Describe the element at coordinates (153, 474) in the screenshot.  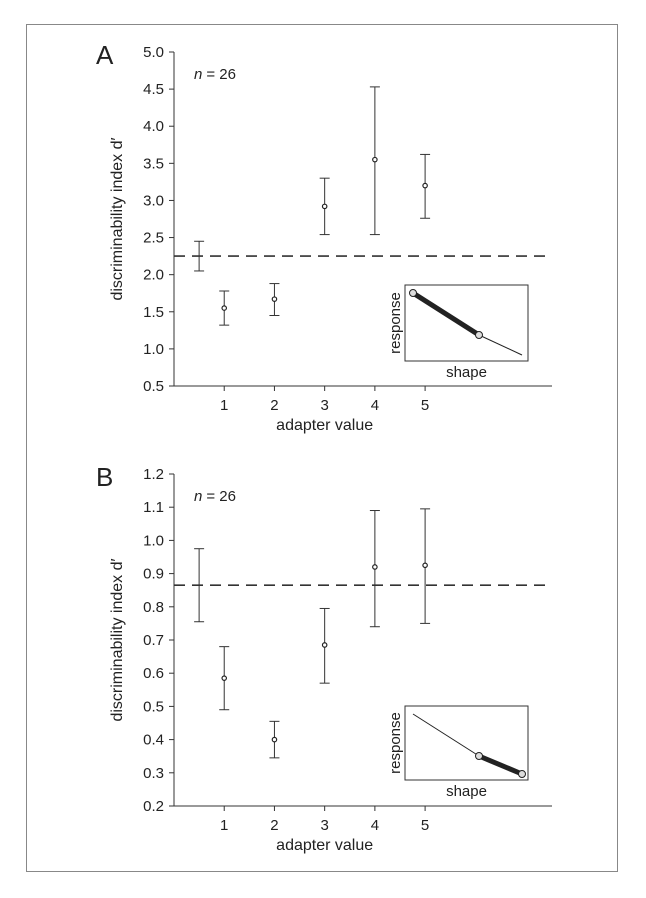
I see `y-tick-label: 1.2` at that location.